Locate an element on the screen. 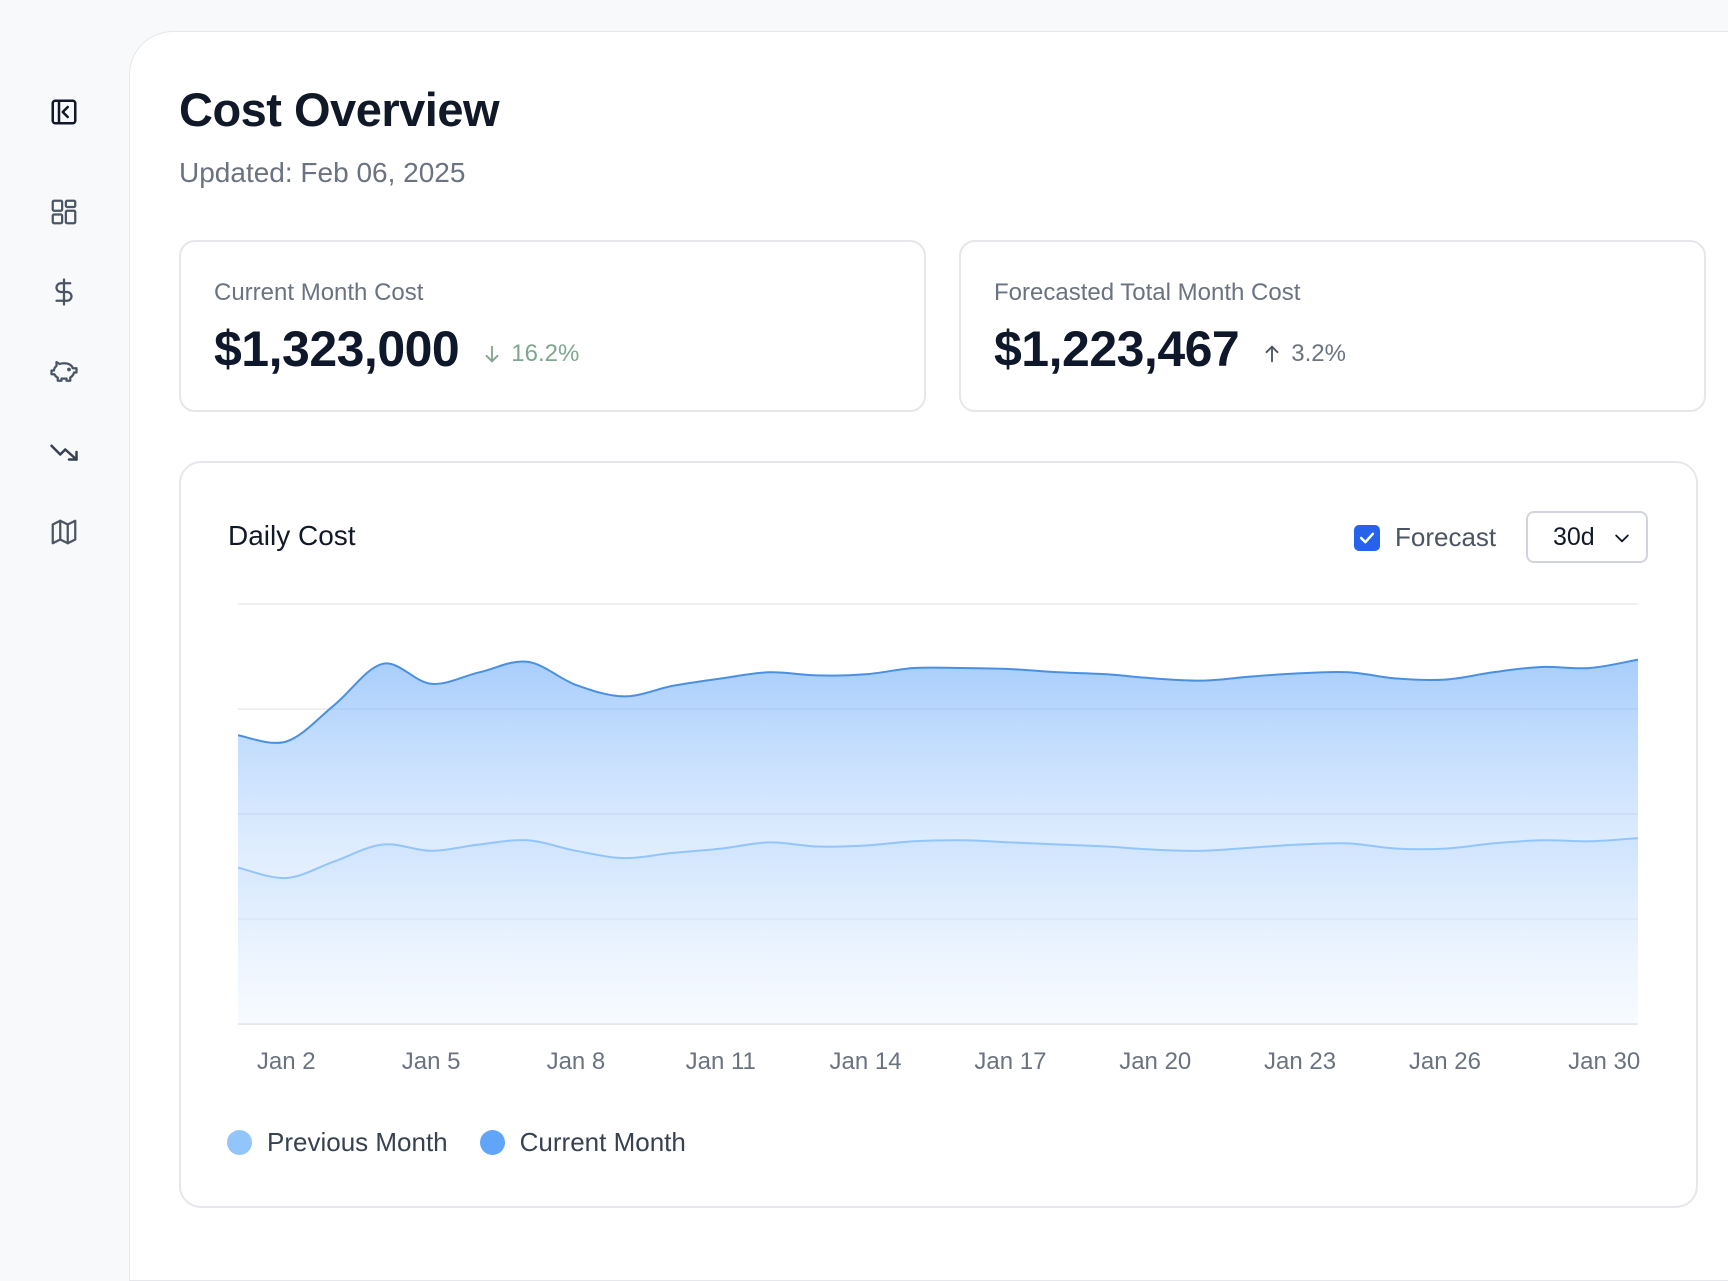  dollar-icon is located at coordinates (64, 292).